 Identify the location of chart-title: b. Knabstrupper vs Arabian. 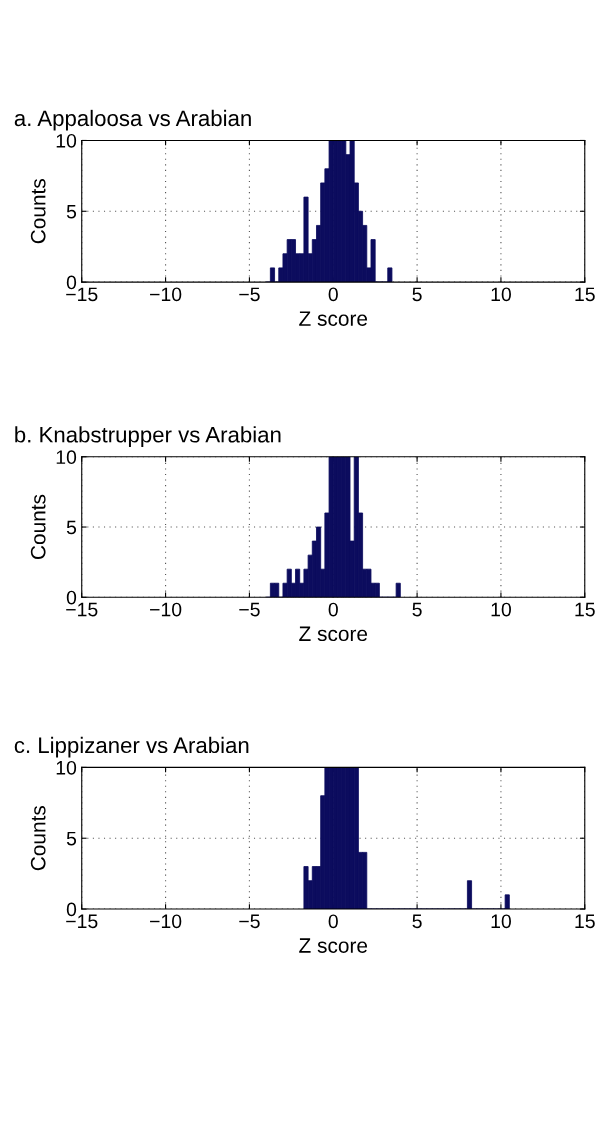
(148, 436).